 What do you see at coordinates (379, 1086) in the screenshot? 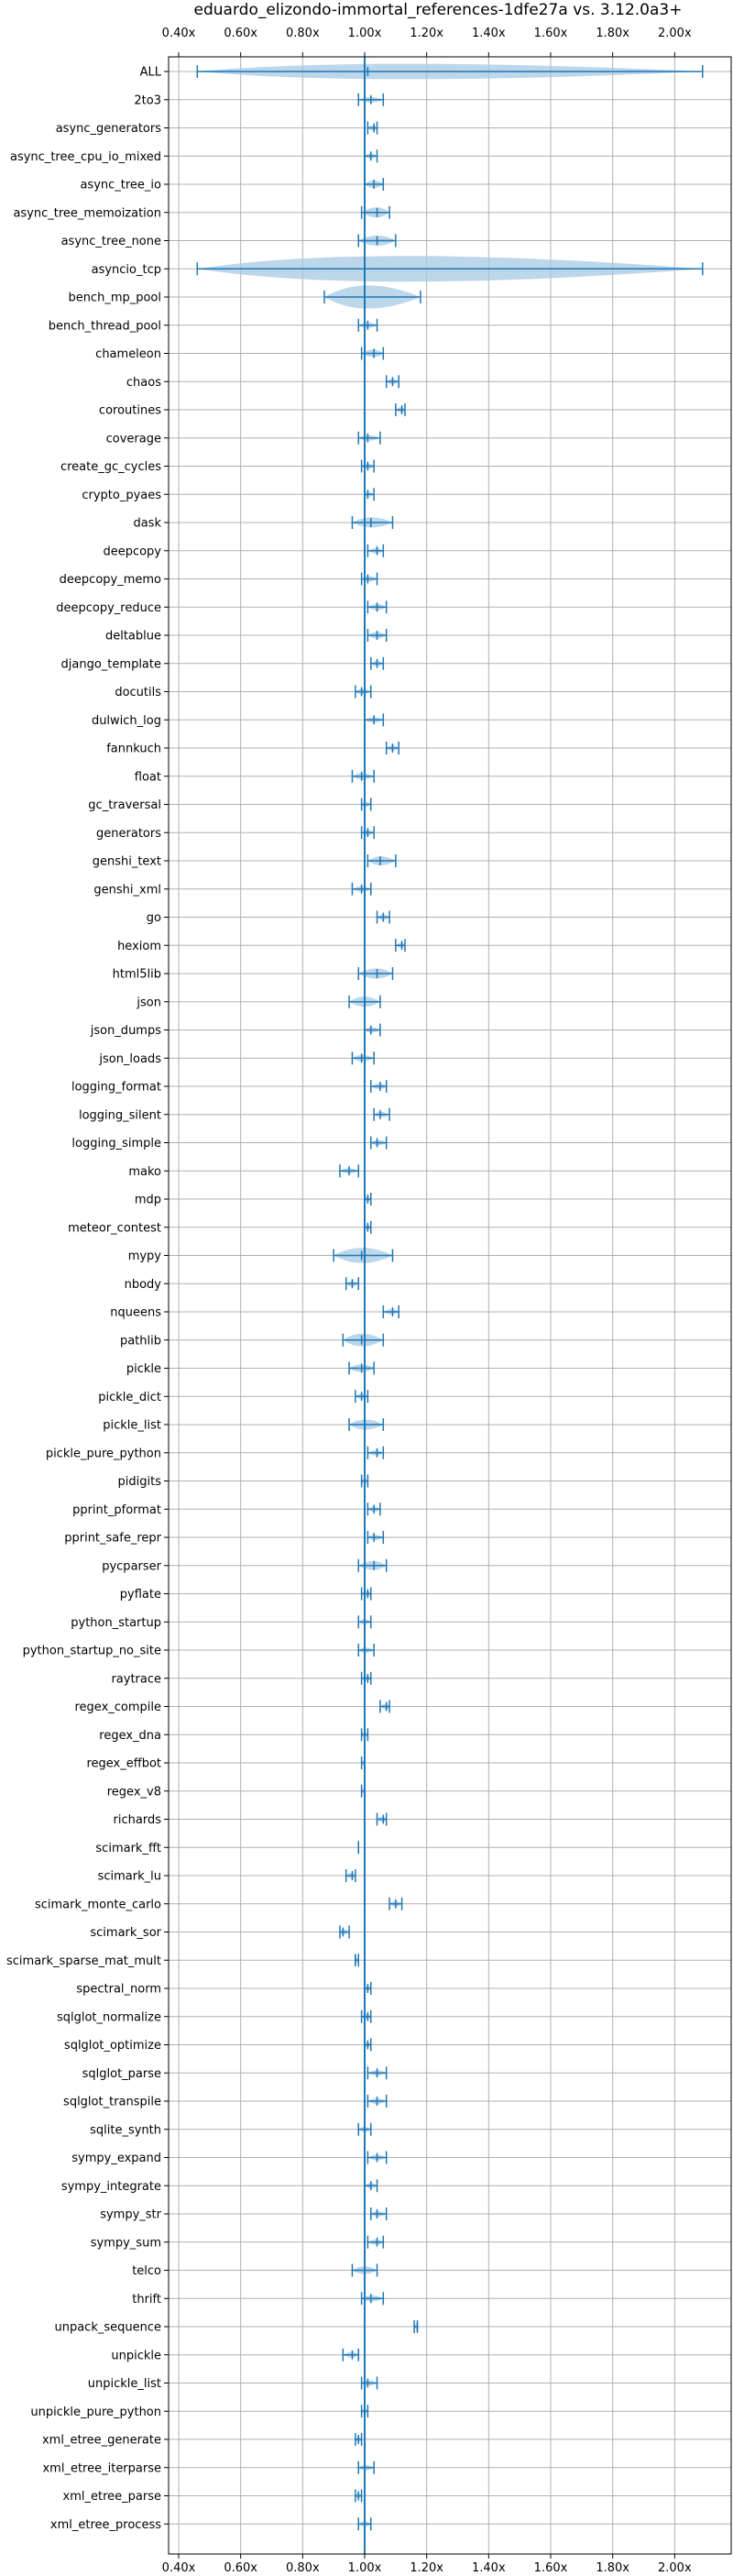
I see `violin-logging_format` at bounding box center [379, 1086].